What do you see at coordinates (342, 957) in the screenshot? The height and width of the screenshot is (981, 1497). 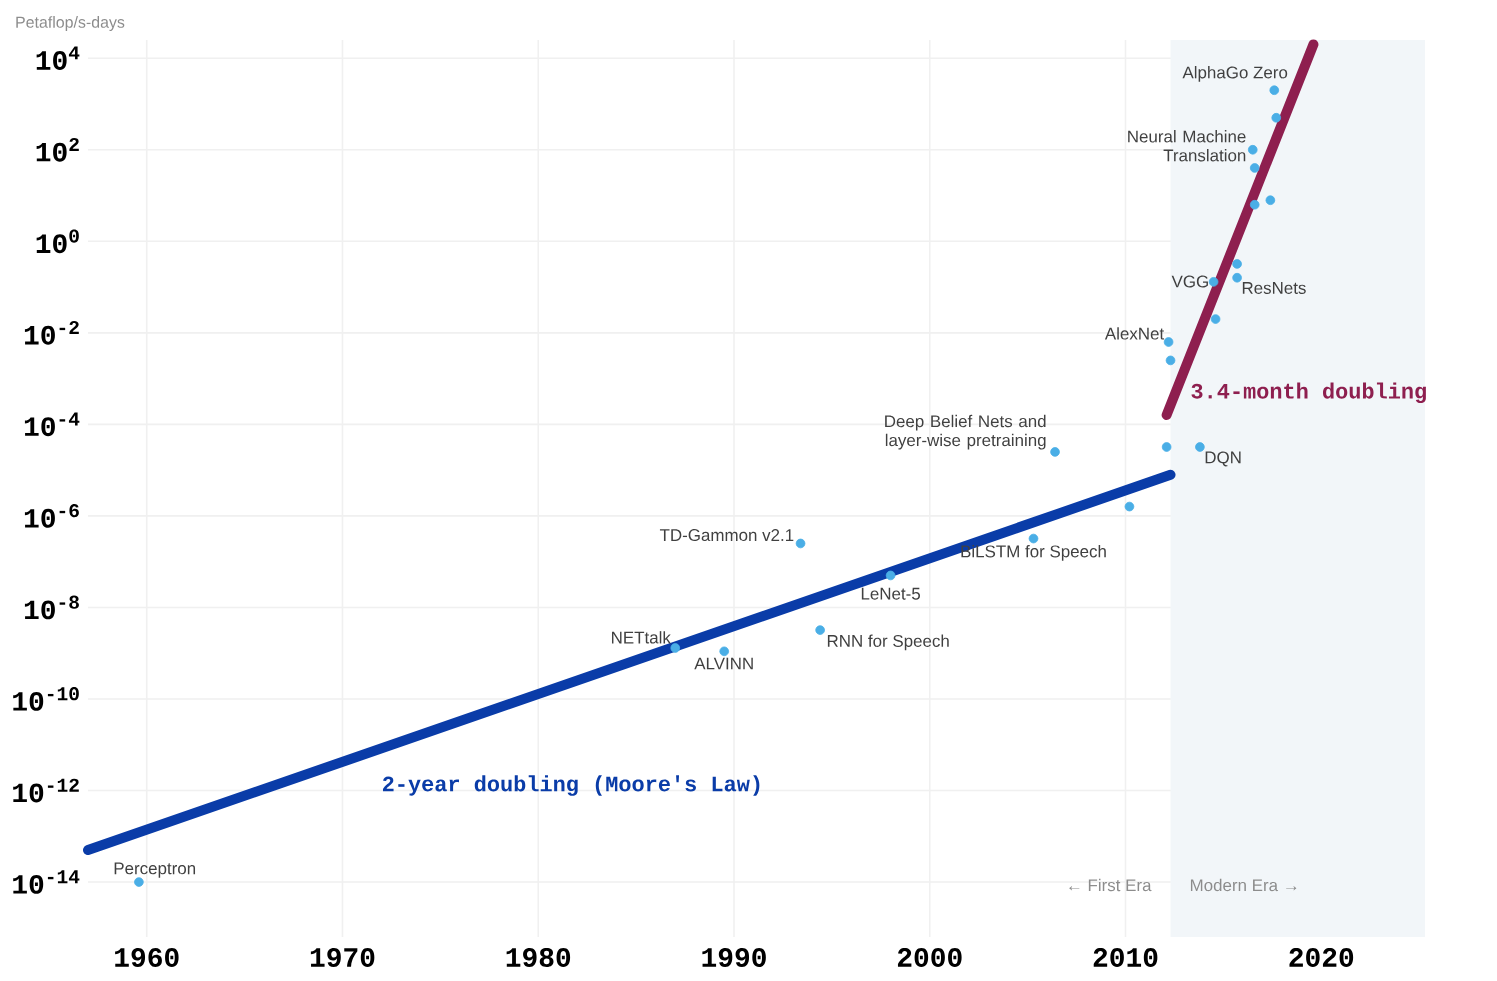 I see `x-tick-label: 1970` at bounding box center [342, 957].